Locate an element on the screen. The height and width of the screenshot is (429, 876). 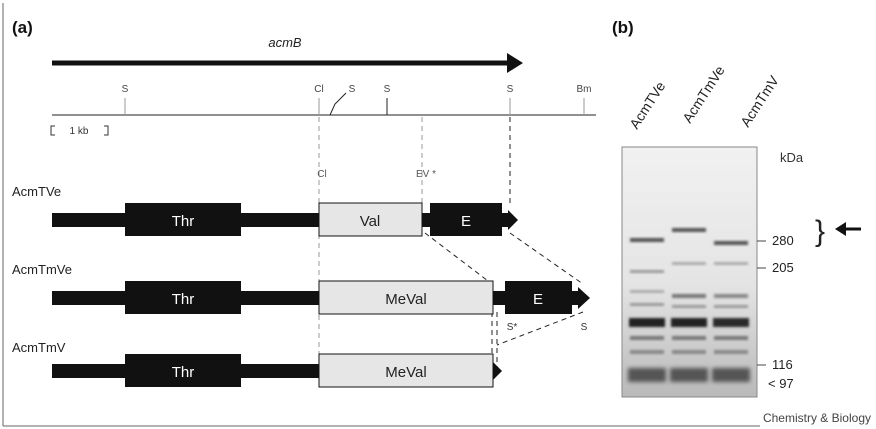
marker-ticks is located at coordinates (761, 303).